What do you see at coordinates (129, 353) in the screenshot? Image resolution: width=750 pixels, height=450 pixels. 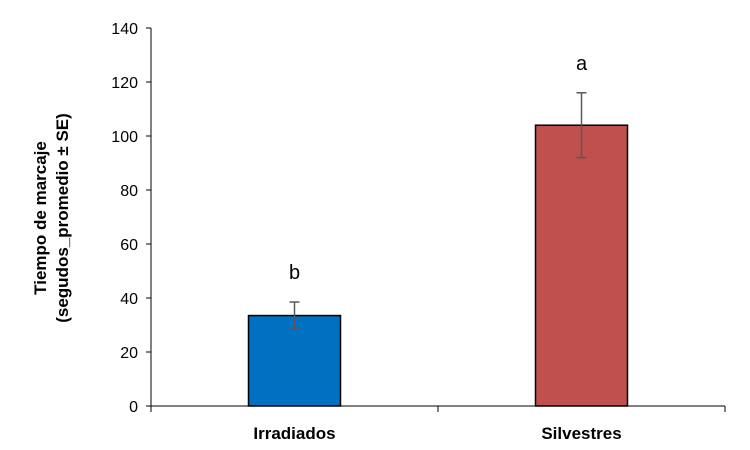 I see `y-tick-label: 20` at bounding box center [129, 353].